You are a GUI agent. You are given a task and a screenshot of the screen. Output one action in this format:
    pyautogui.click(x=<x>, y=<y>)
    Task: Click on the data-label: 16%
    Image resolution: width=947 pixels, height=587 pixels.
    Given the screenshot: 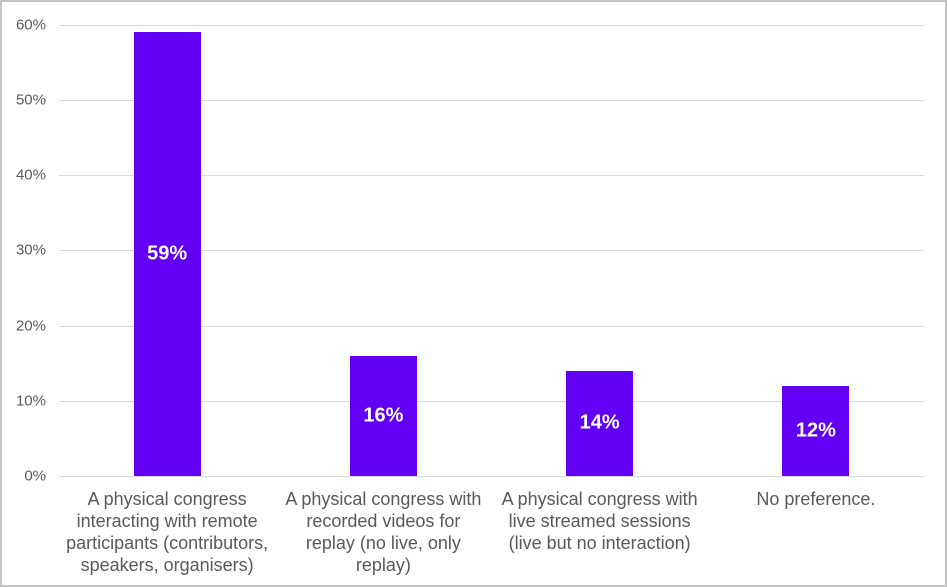 What is the action you would take?
    pyautogui.click(x=383, y=415)
    